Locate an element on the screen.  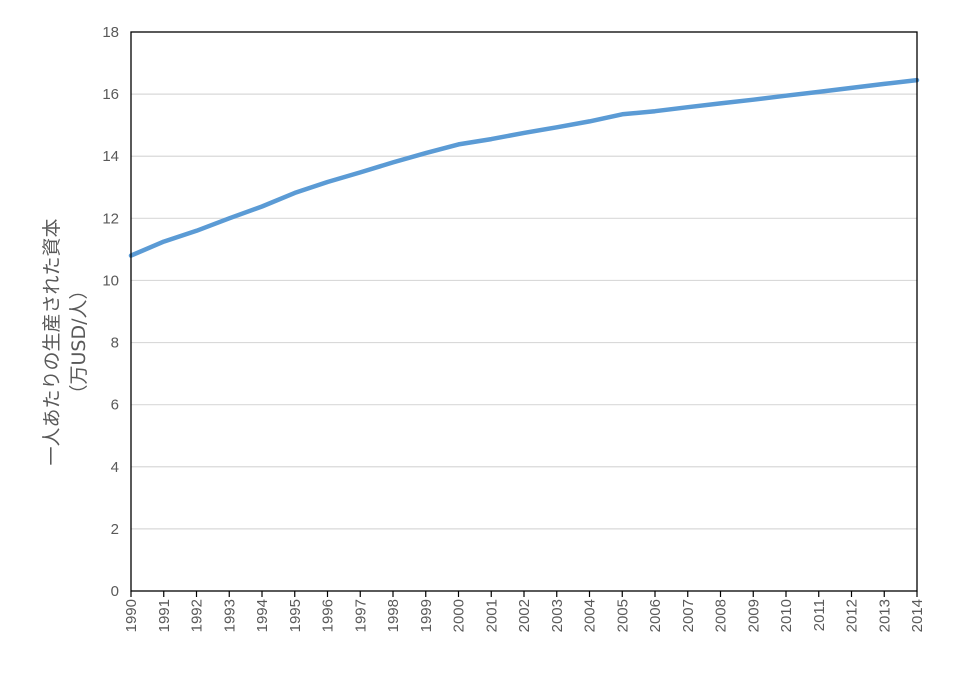
x-tick-label: 2011 is located at coordinates (819, 615).